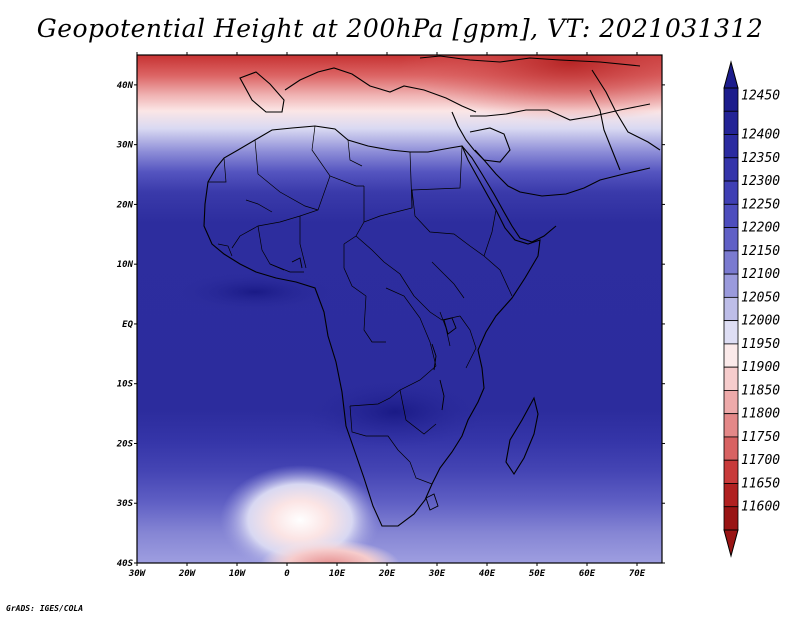 This screenshot has width=800, height=618. I want to click on colorbar-label: 12400, so click(760, 135).